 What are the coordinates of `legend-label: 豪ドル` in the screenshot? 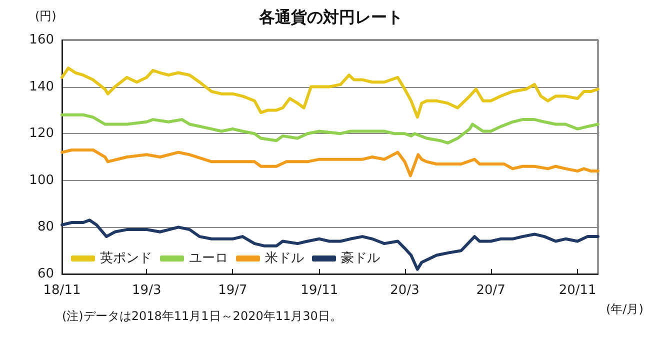 It's located at (360, 258).